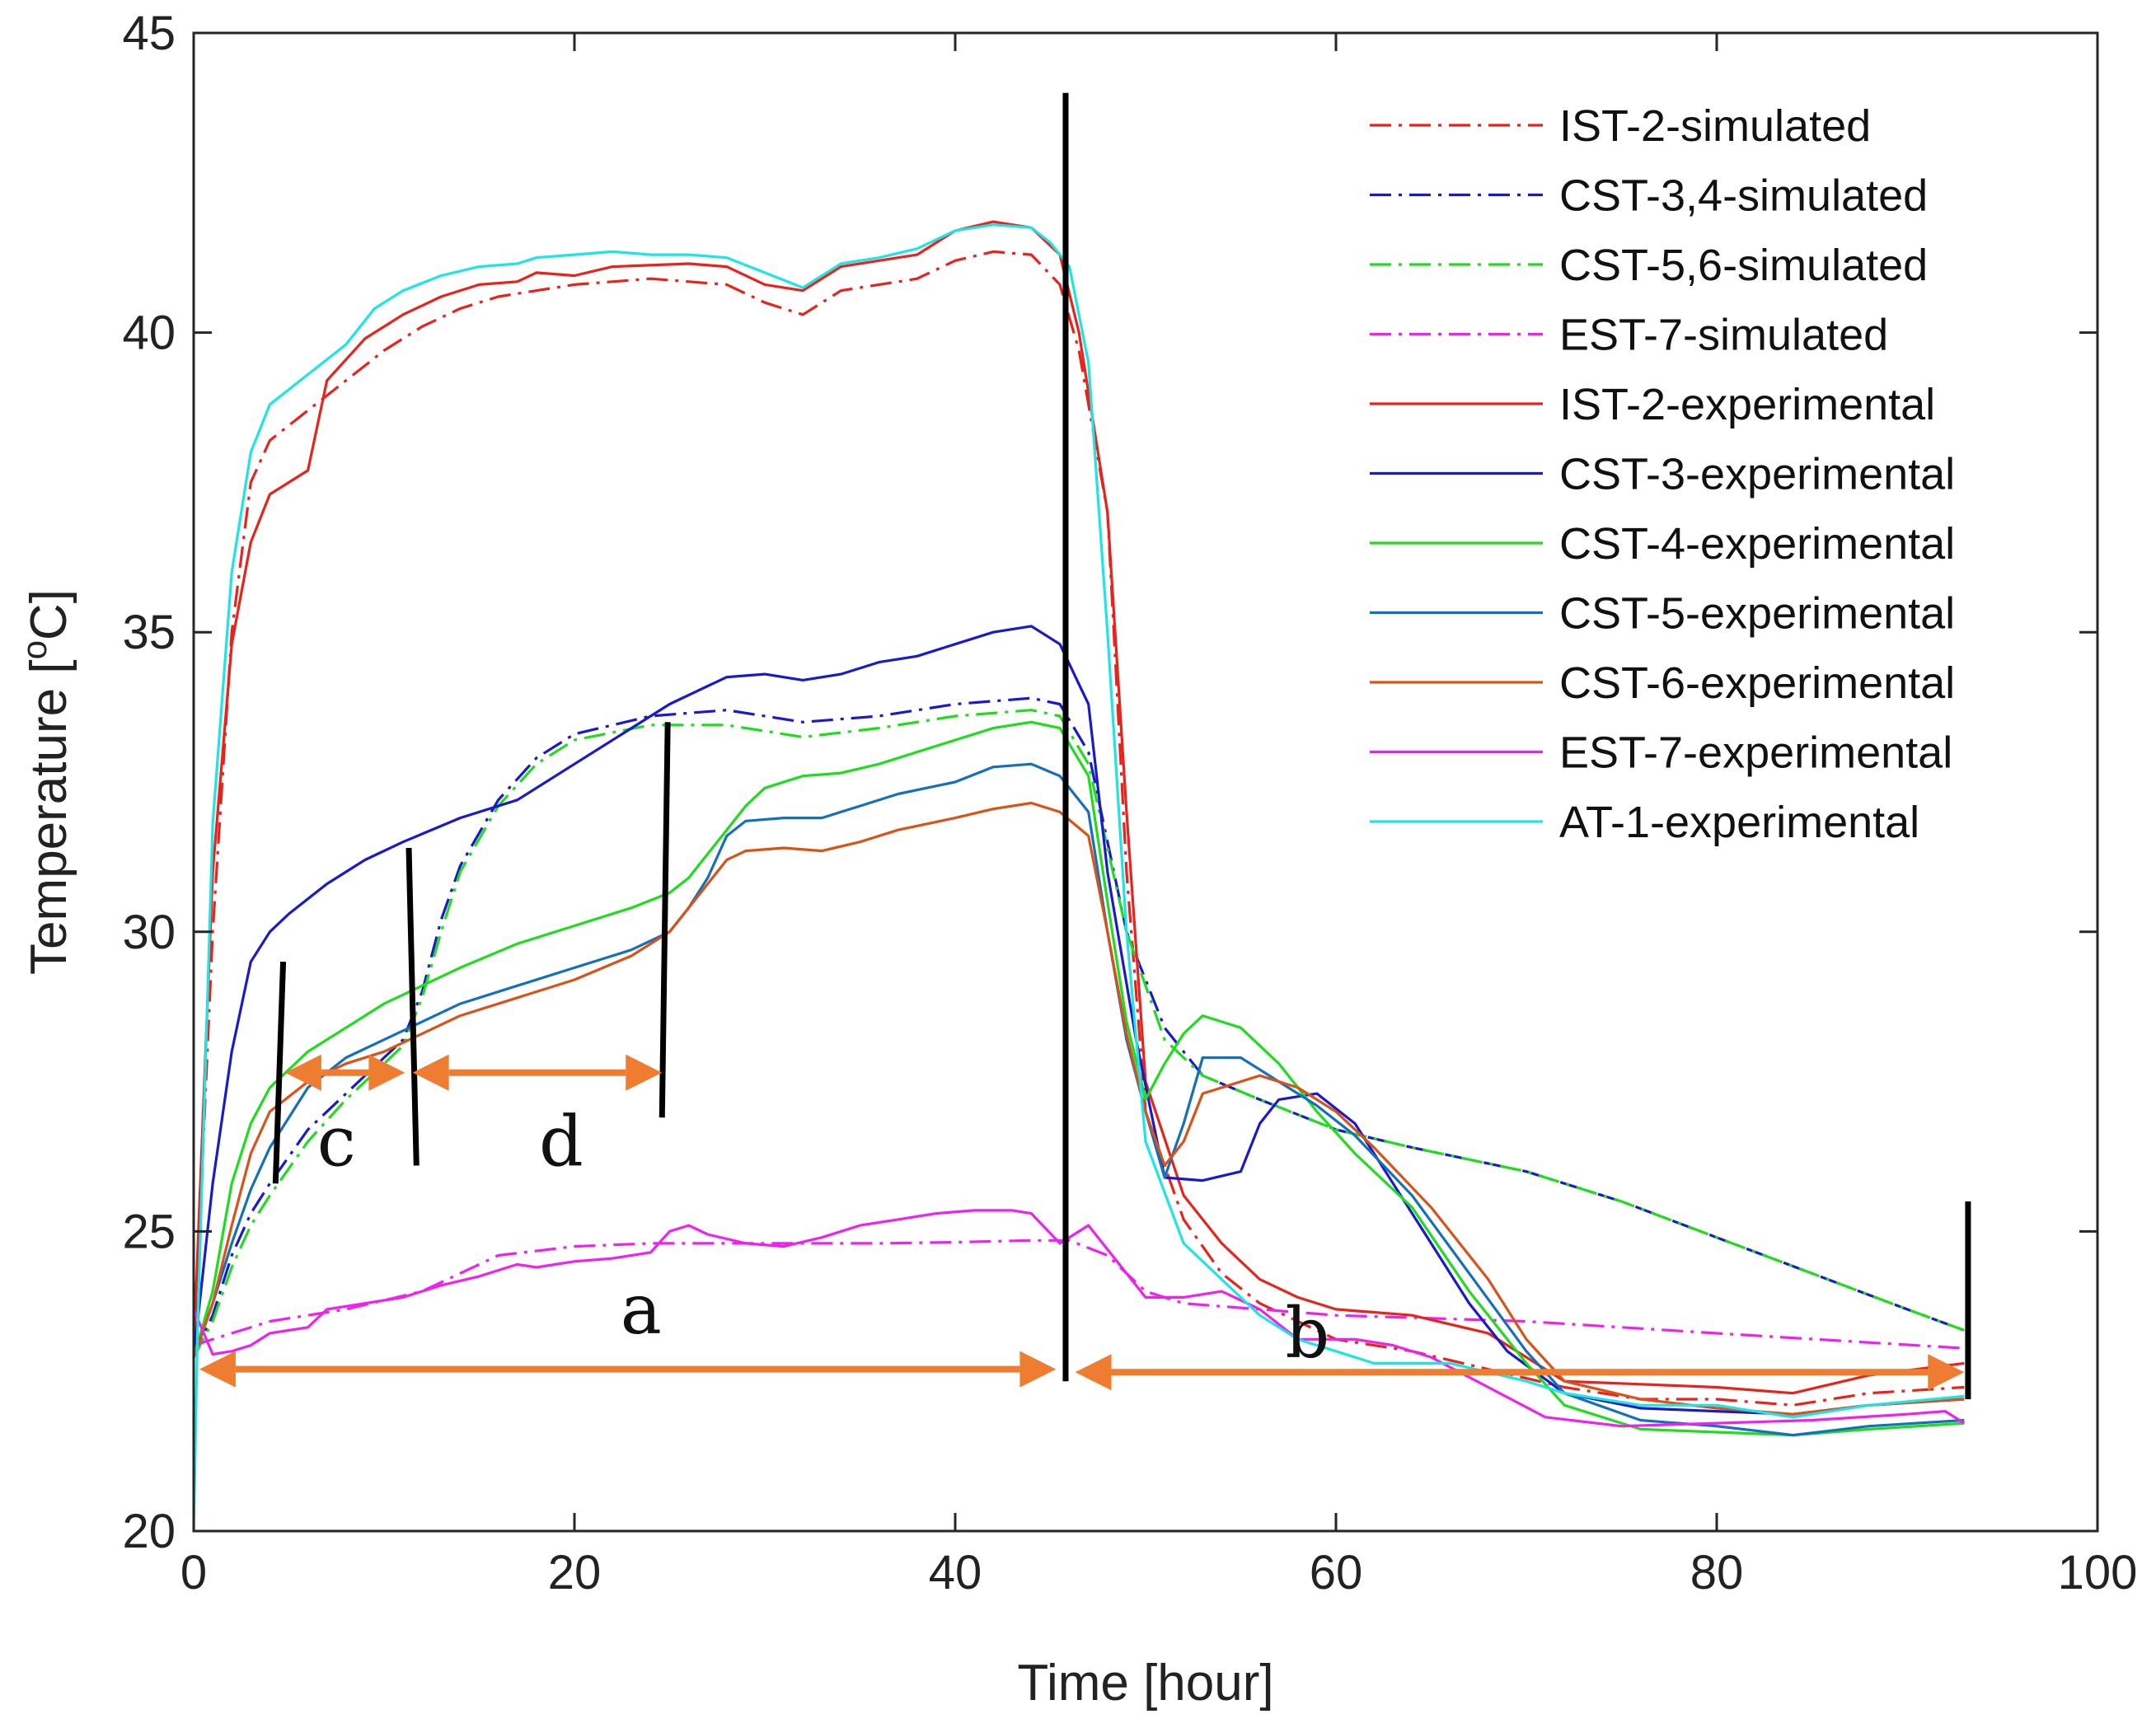 Image resolution: width=2156 pixels, height=1728 pixels. Describe the element at coordinates (336, 1141) in the screenshot. I see `span-label-c: c` at that location.